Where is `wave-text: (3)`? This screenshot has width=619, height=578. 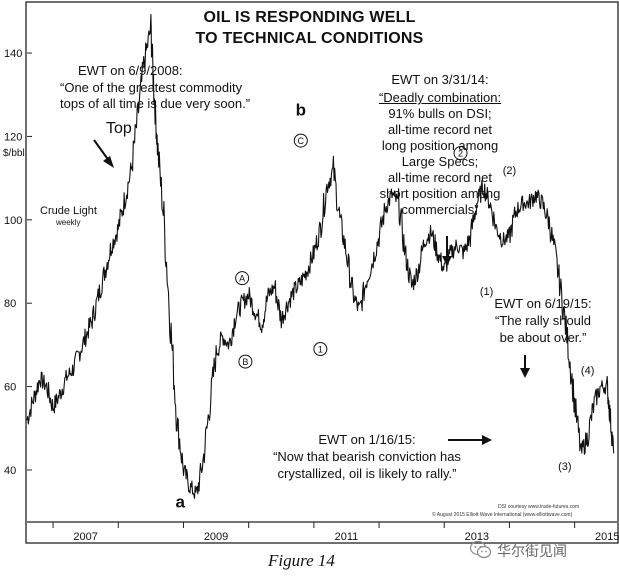 wave-text: (3) is located at coordinates (564, 467).